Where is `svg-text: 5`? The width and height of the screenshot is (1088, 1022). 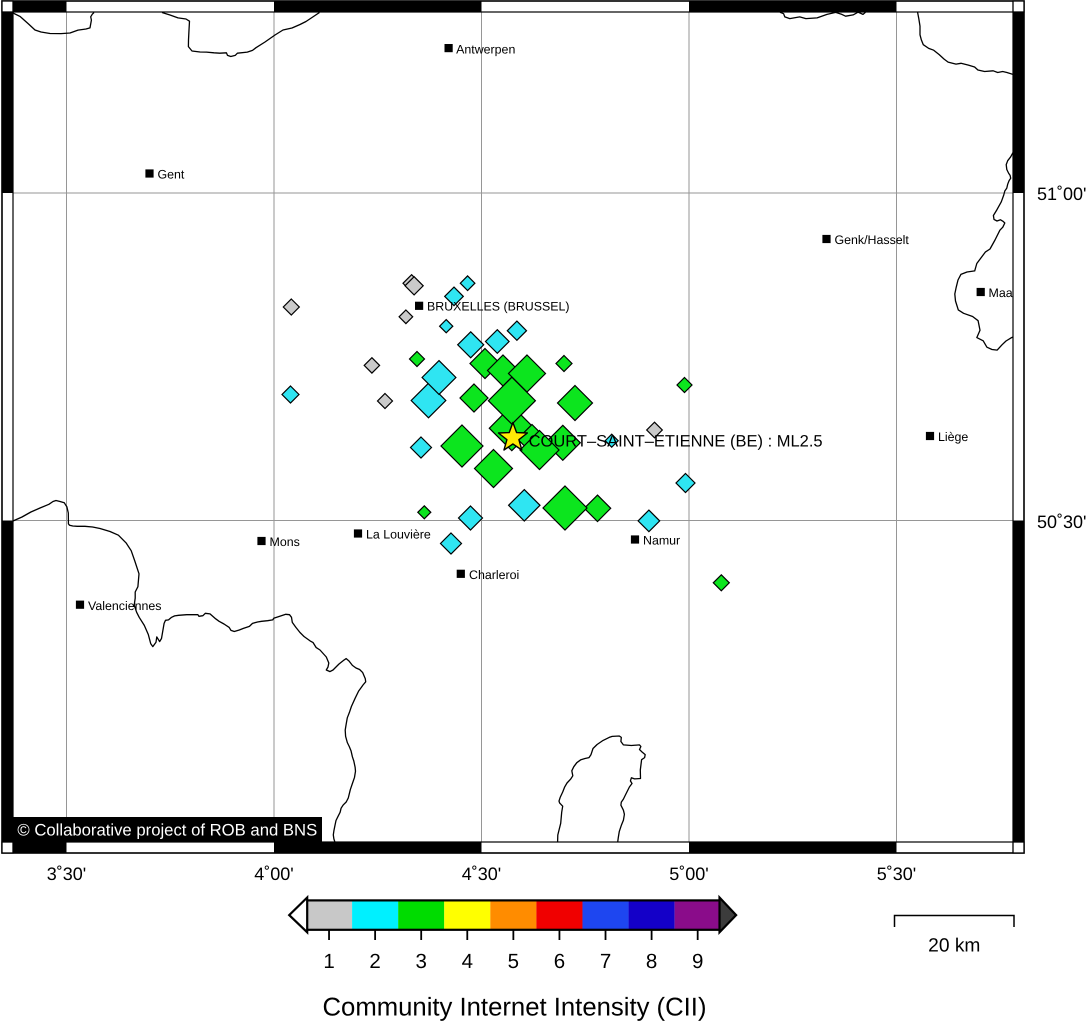 svg-text: 5 is located at coordinates (513, 961).